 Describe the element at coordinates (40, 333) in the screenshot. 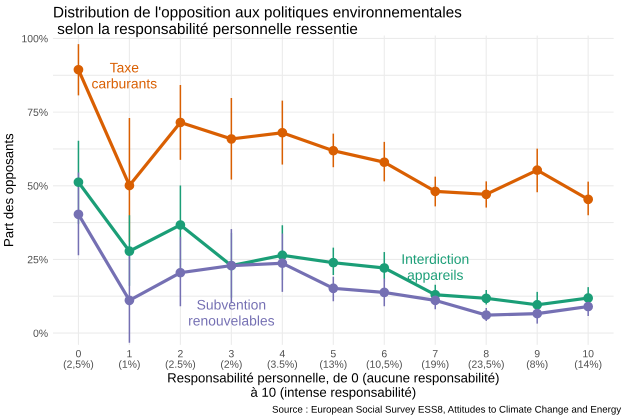

I see `y-tick-label: 0%` at that location.